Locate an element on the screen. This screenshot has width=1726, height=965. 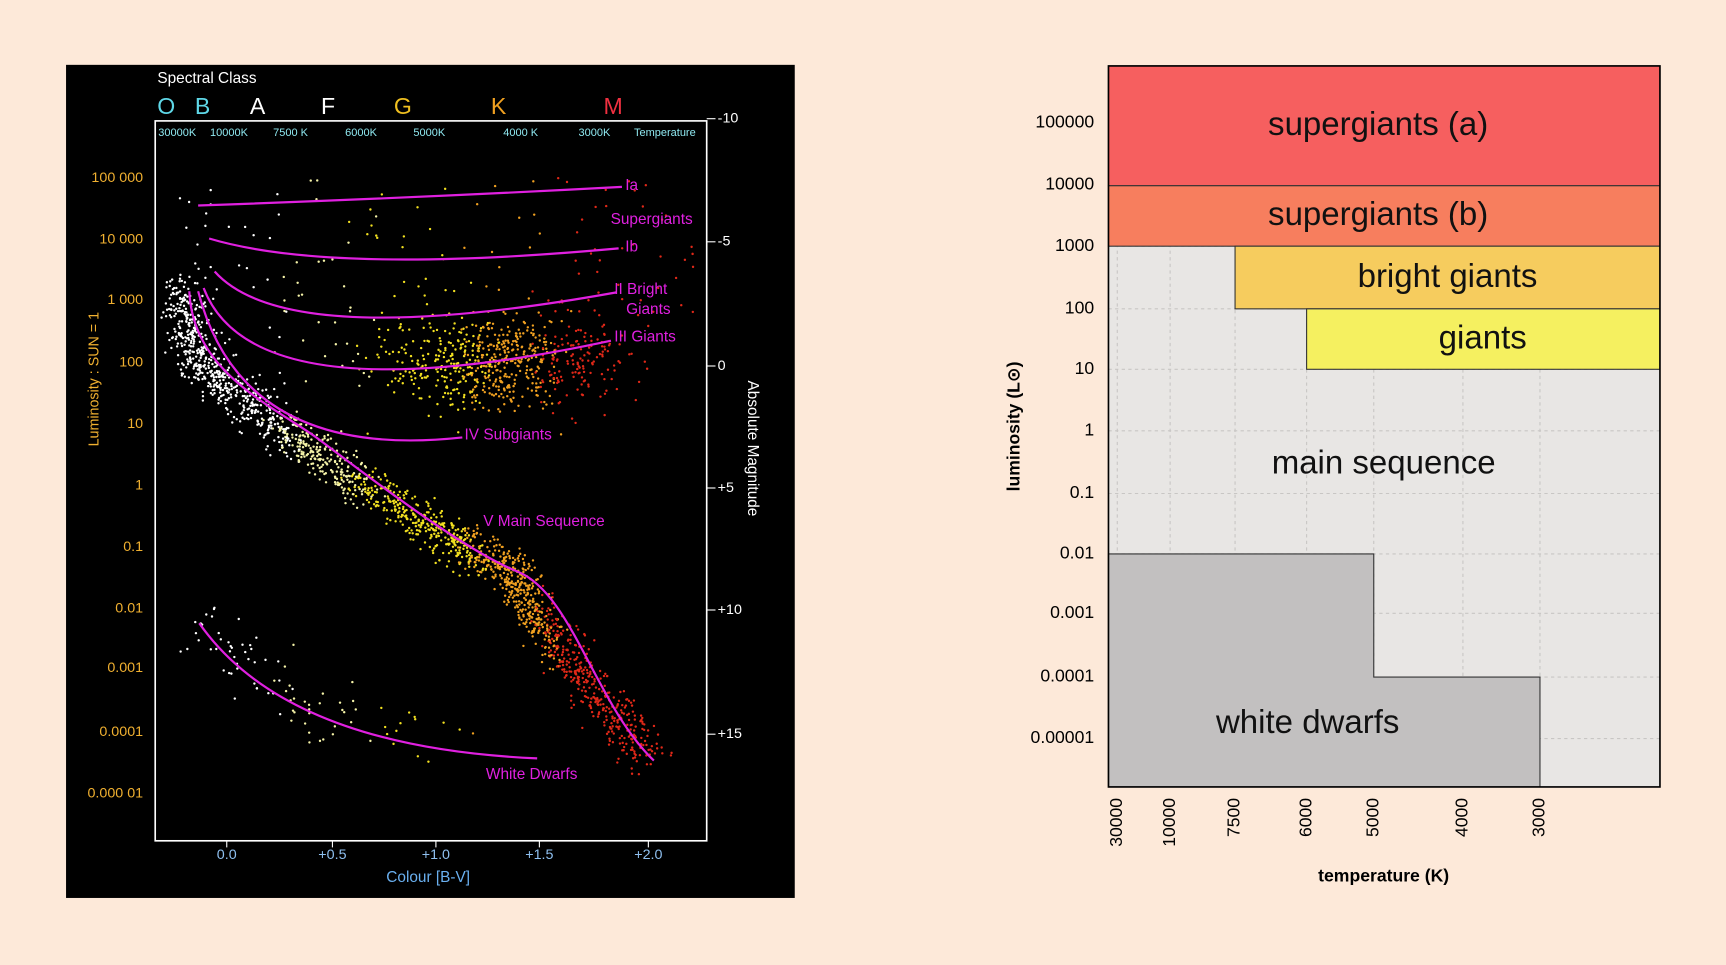
y-tick-label: 1000 is located at coordinates (1074, 245).